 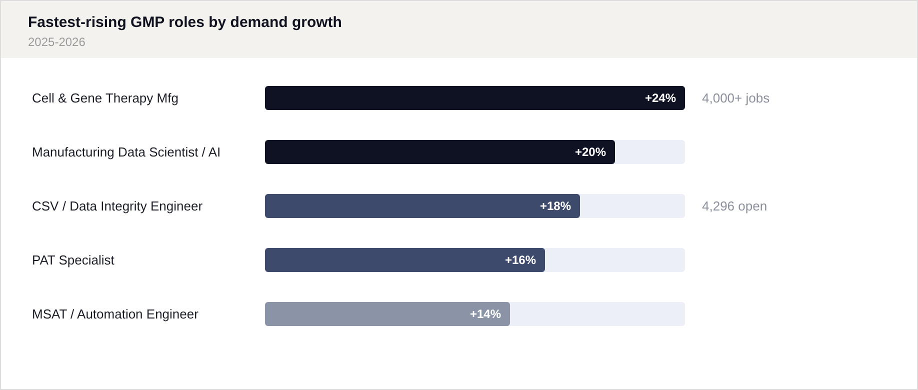 What do you see at coordinates (73, 260) in the screenshot?
I see `y-tick-label: PAT Specialist` at bounding box center [73, 260].